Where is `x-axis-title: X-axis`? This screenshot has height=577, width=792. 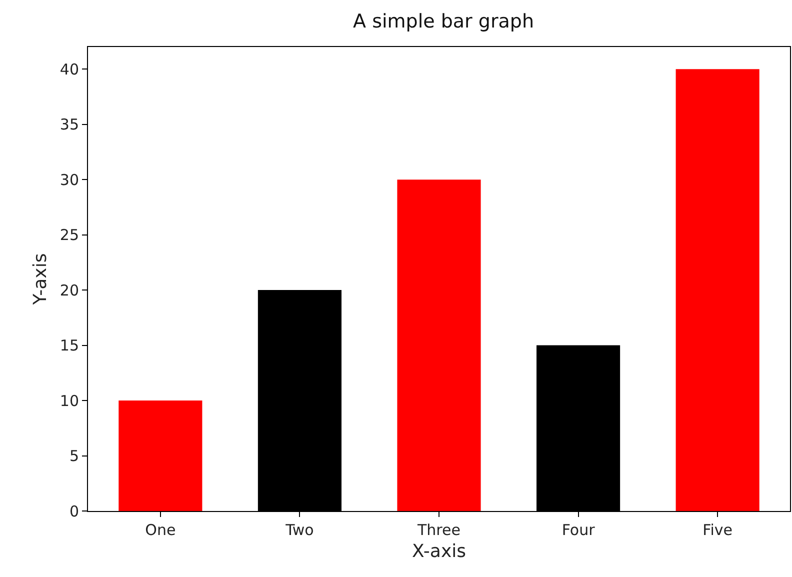
x-axis-title: X-axis is located at coordinates (439, 551).